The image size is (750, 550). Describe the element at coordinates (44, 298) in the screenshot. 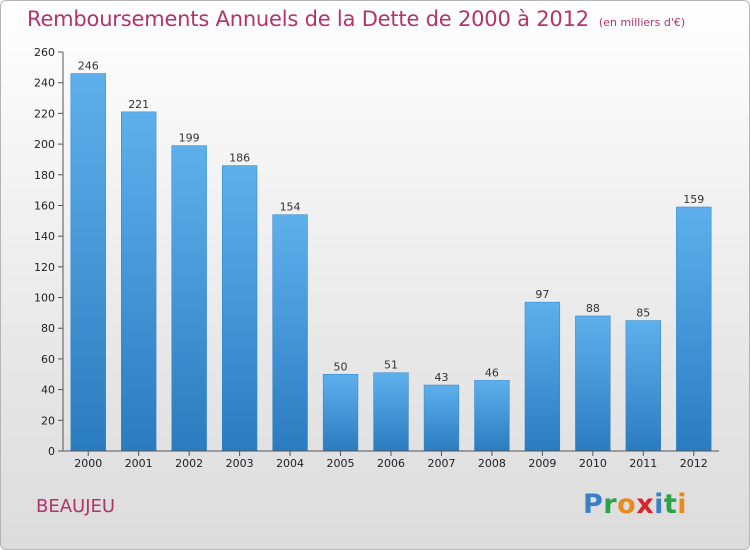

I see `y-tick-label: 100` at that location.